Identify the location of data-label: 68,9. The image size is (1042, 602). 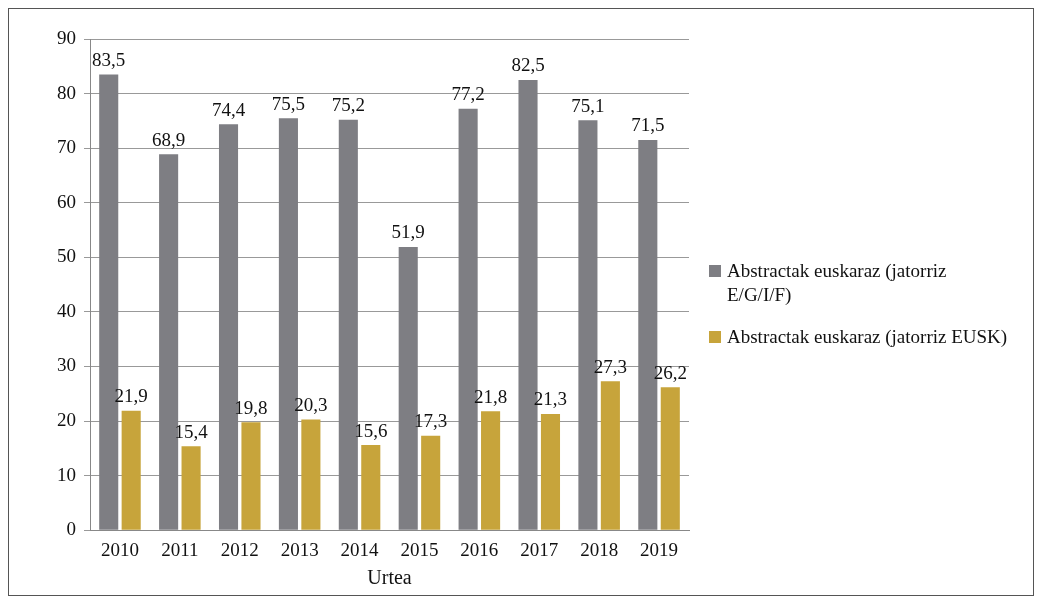
(168, 139).